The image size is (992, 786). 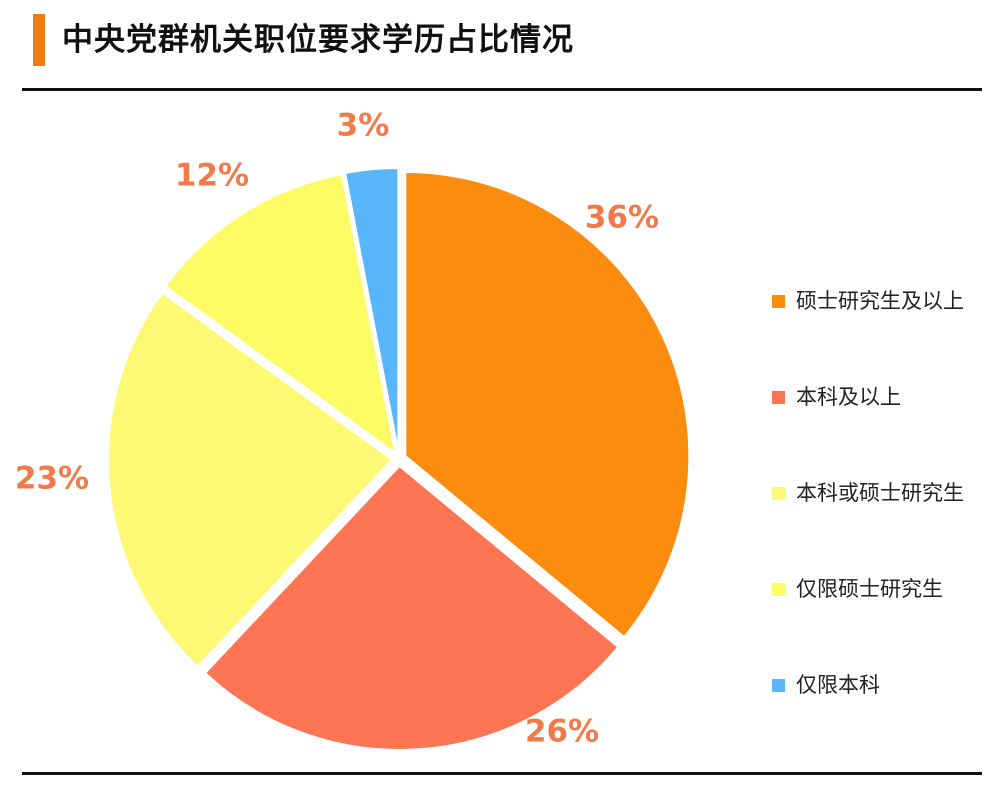 I want to click on bottom-divider, so click(x=502, y=773).